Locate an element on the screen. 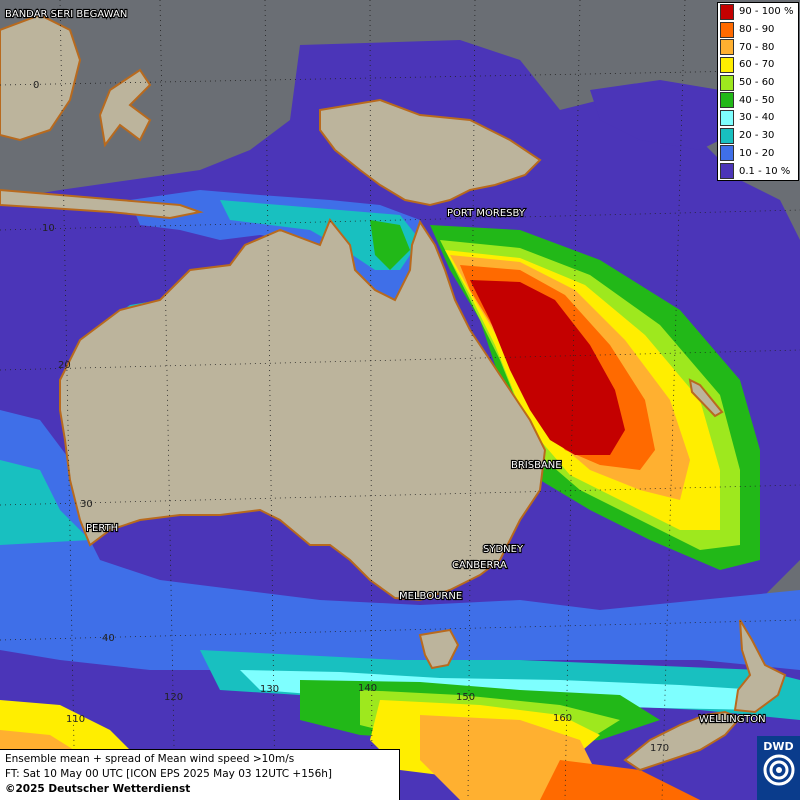 This screenshot has width=800, height=800. nz-south-island is located at coordinates (682, 741).